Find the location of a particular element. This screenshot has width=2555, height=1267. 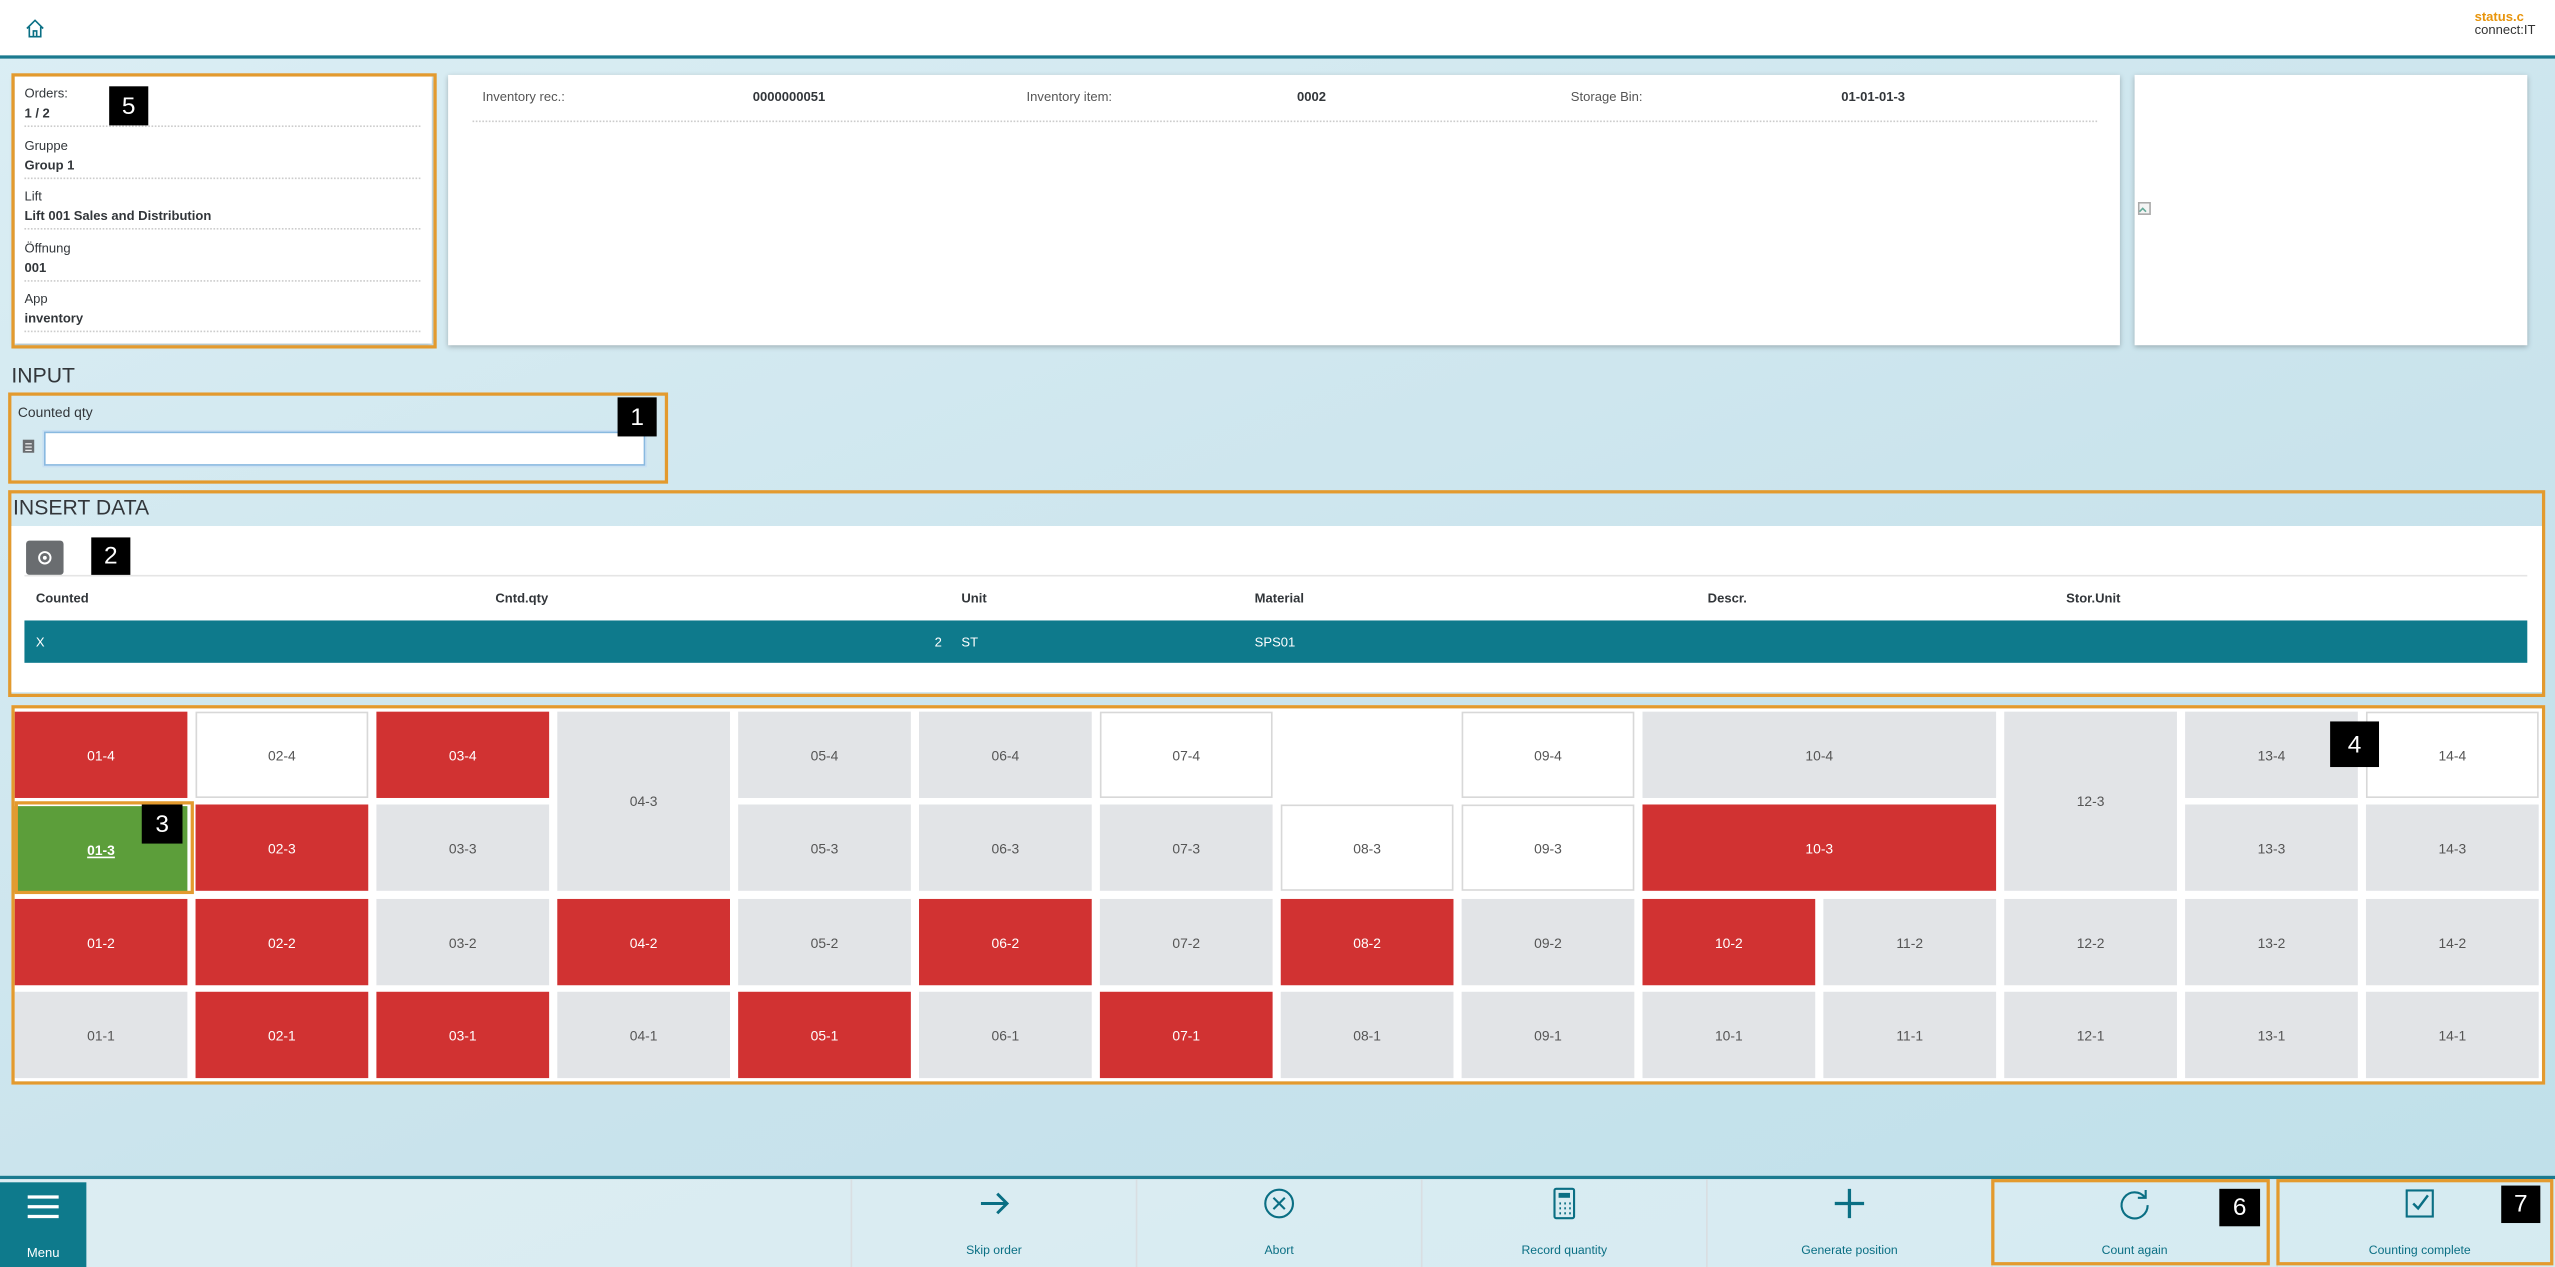

bin-cell: 10-3 is located at coordinates (1819, 847).